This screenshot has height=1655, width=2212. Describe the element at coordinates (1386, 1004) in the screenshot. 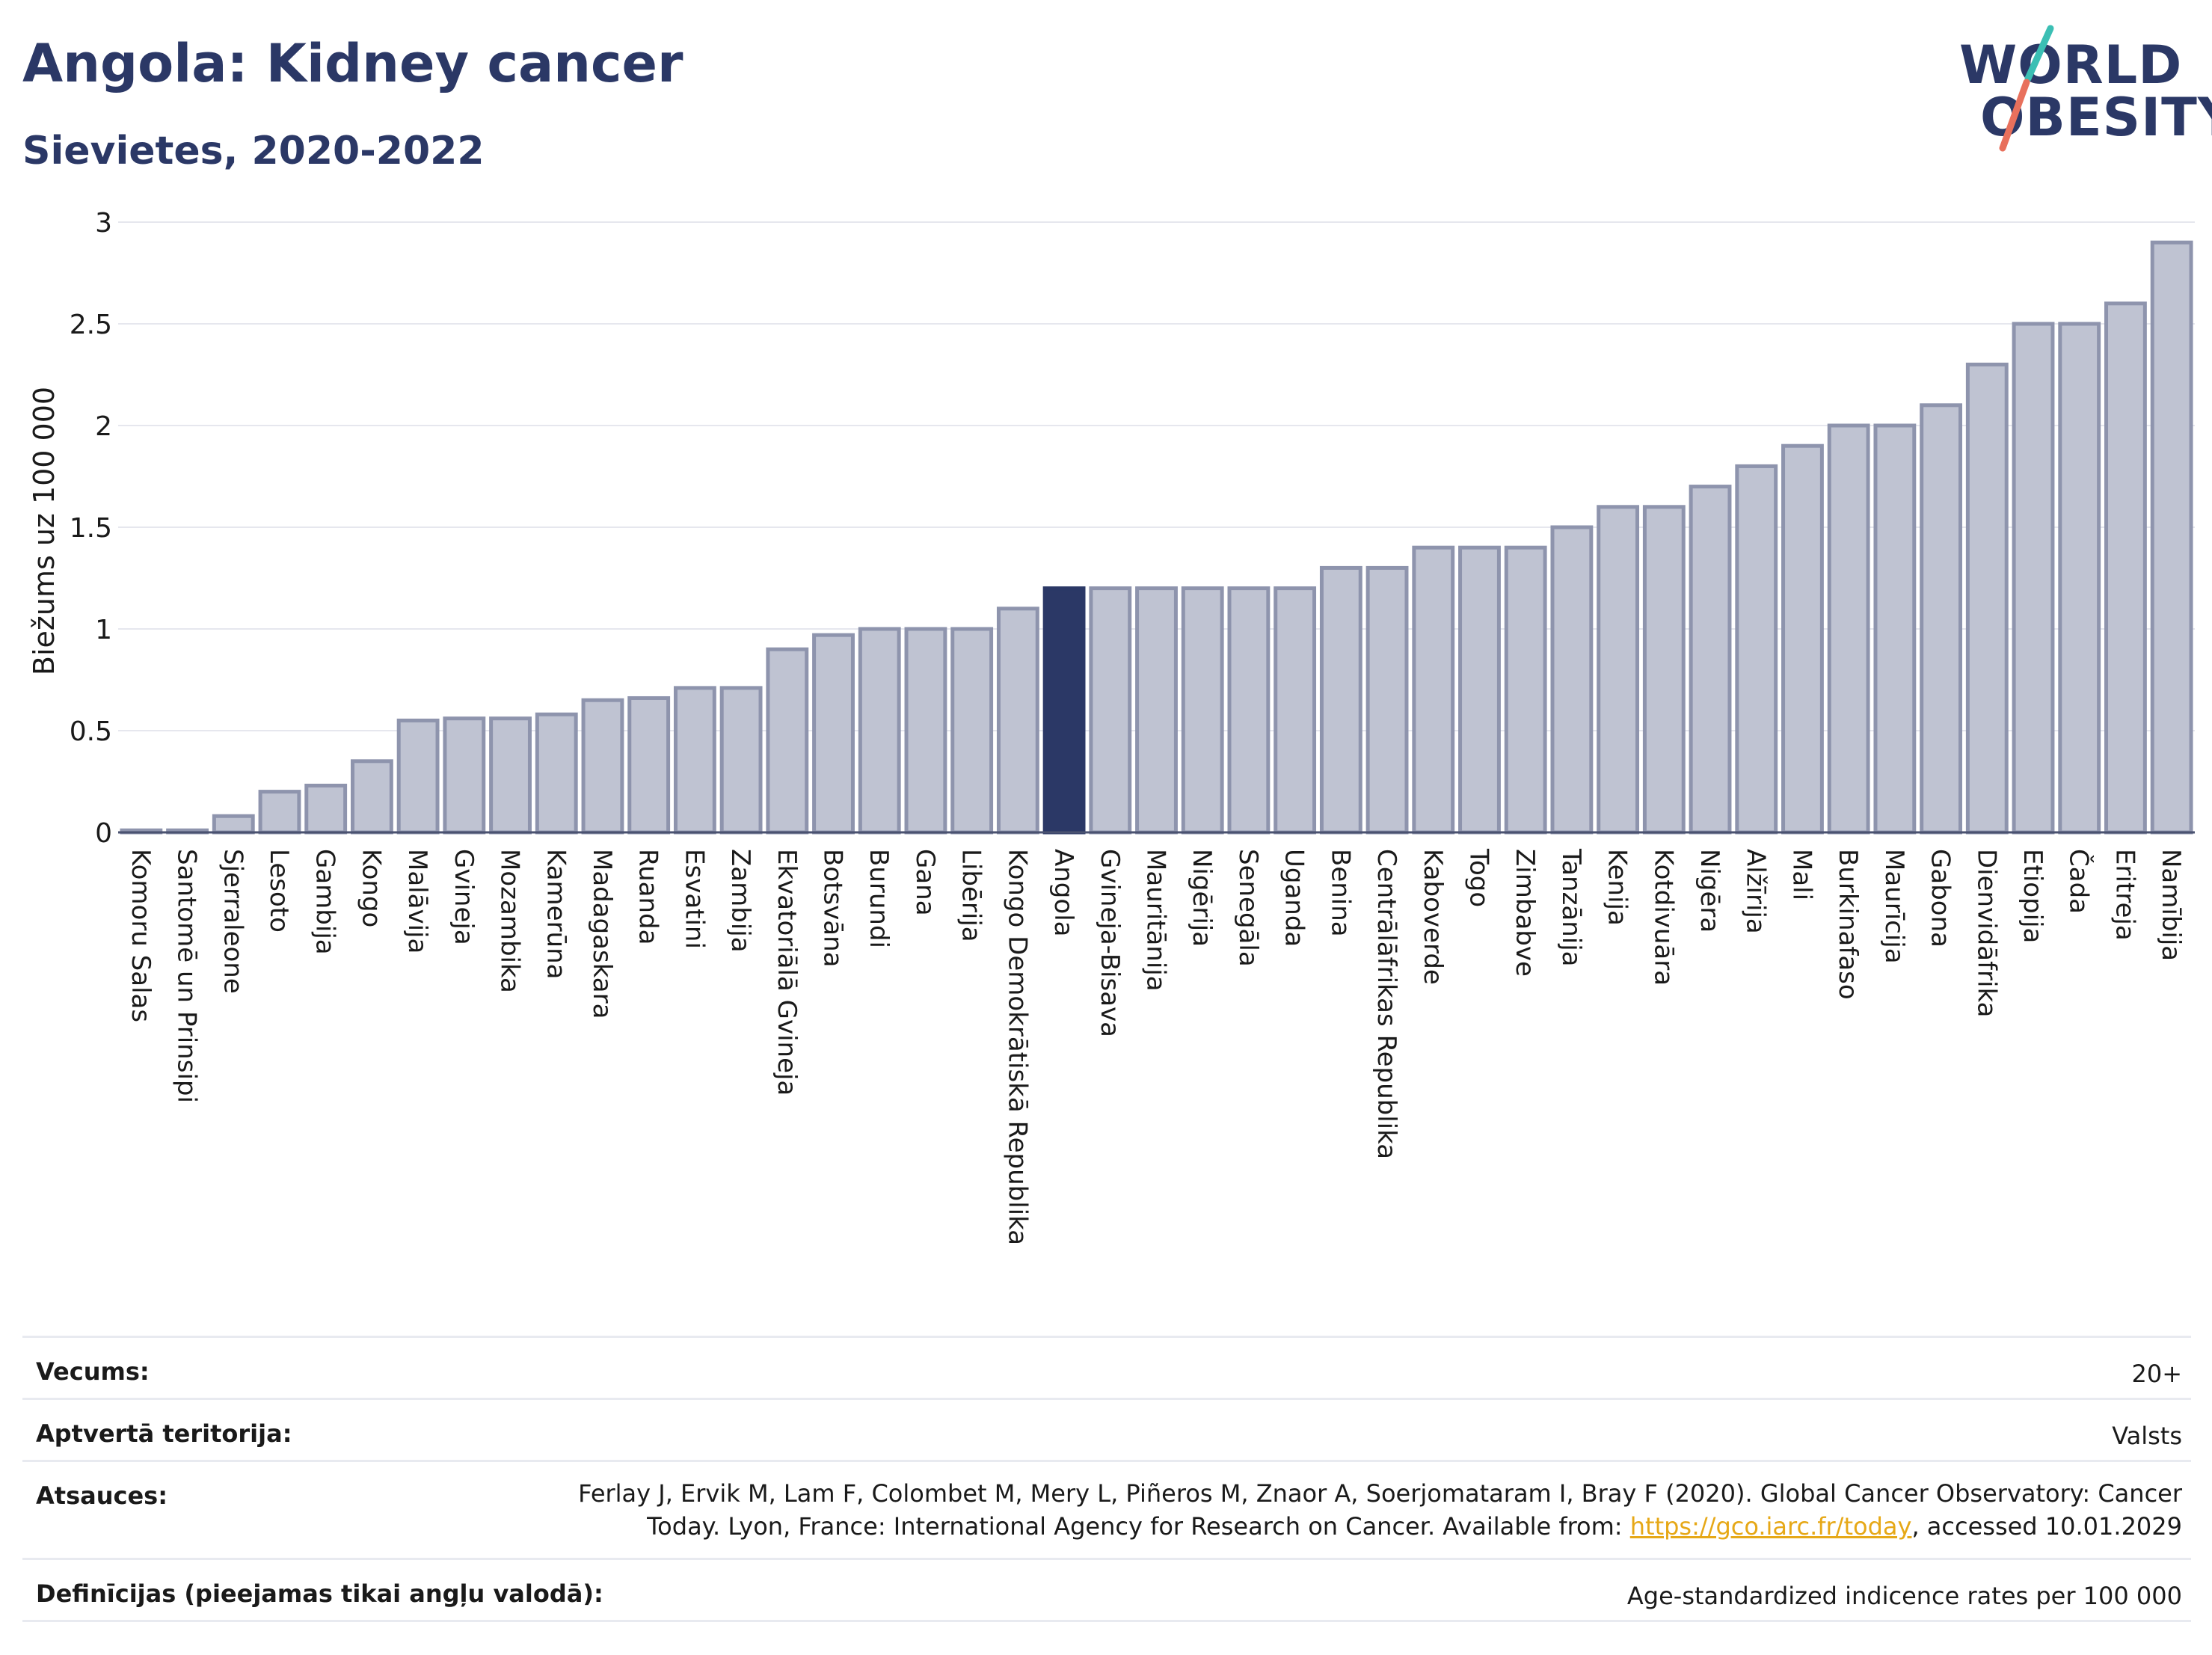

I see `x-tick-label: Centrālāfrikas Republika` at that location.